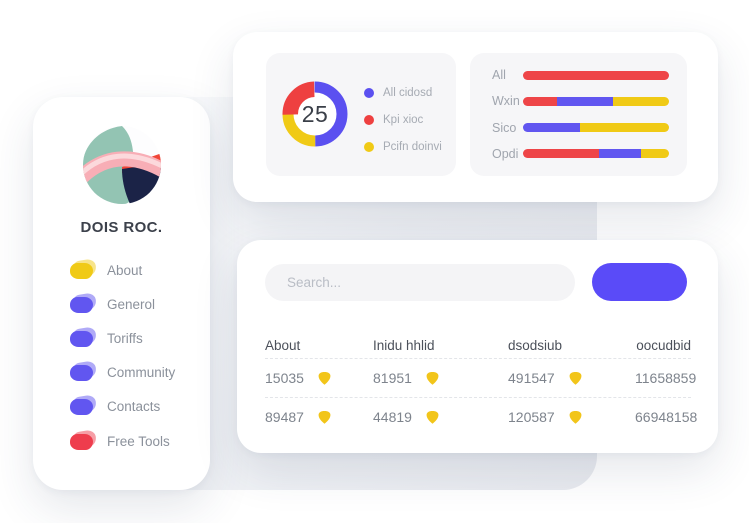  What do you see at coordinates (95, 27) in the screenshot?
I see `bg-shape-top-left` at bounding box center [95, 27].